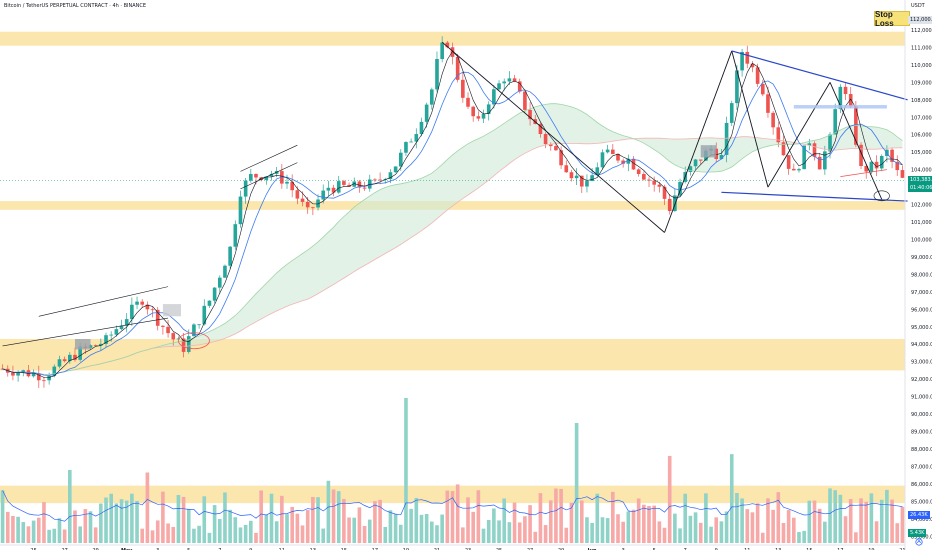 The height and width of the screenshot is (550, 932). I want to click on zone-band, so click(452, 354).